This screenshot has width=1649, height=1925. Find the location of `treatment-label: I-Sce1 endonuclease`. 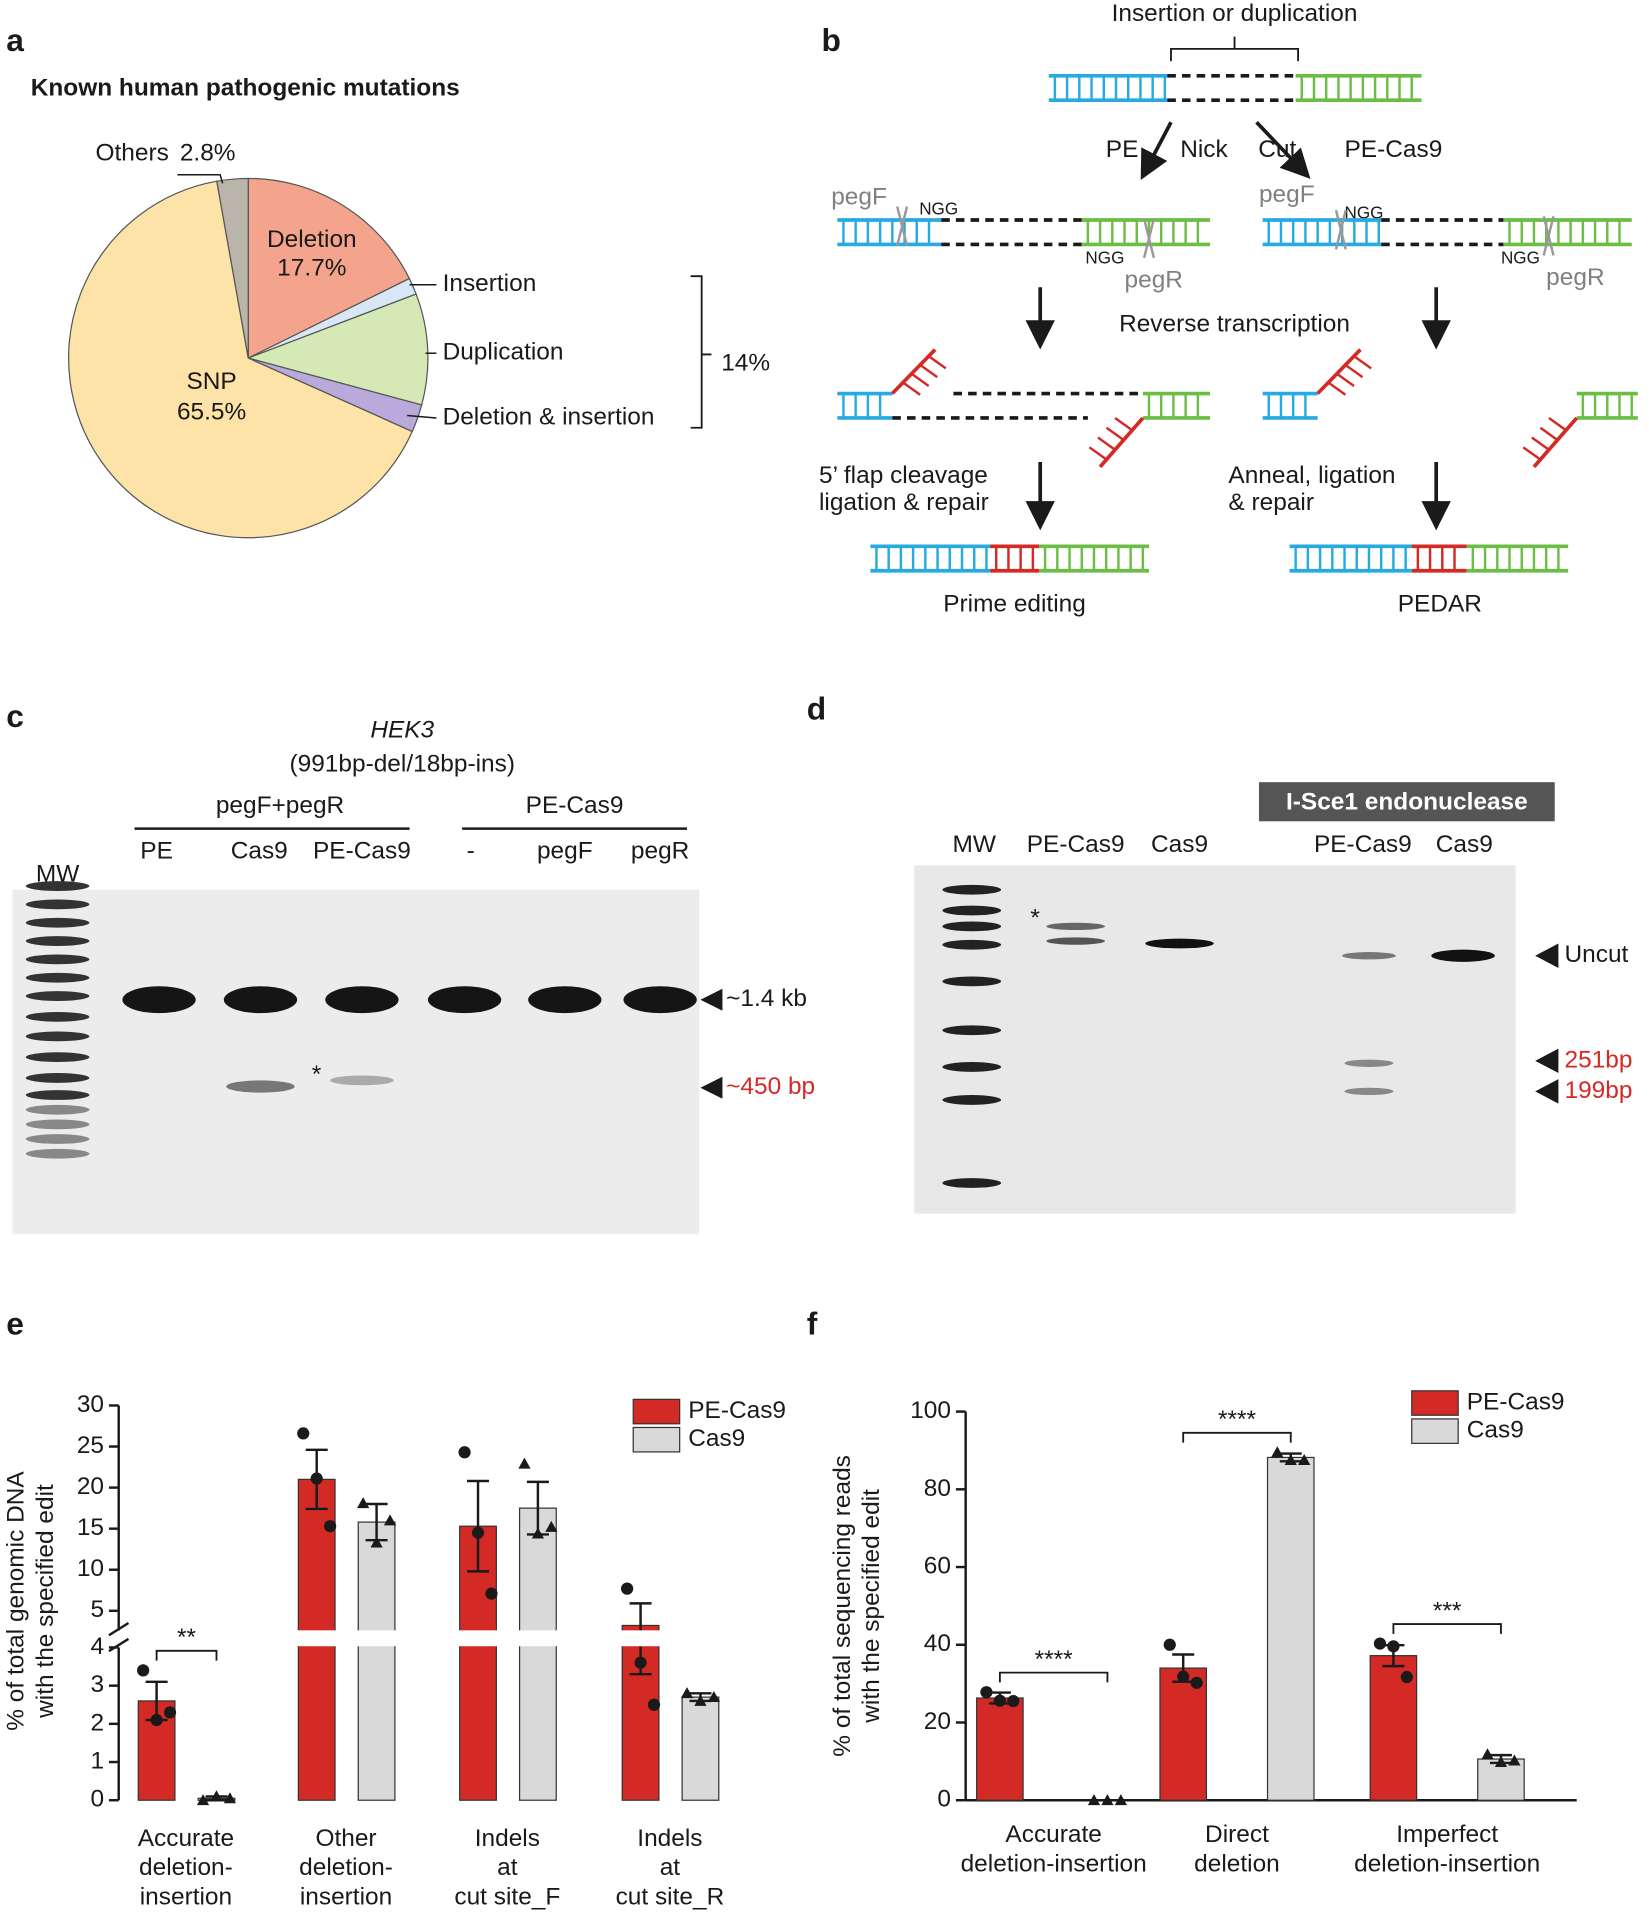

treatment-label: I-Sce1 endonuclease is located at coordinates (1407, 801).